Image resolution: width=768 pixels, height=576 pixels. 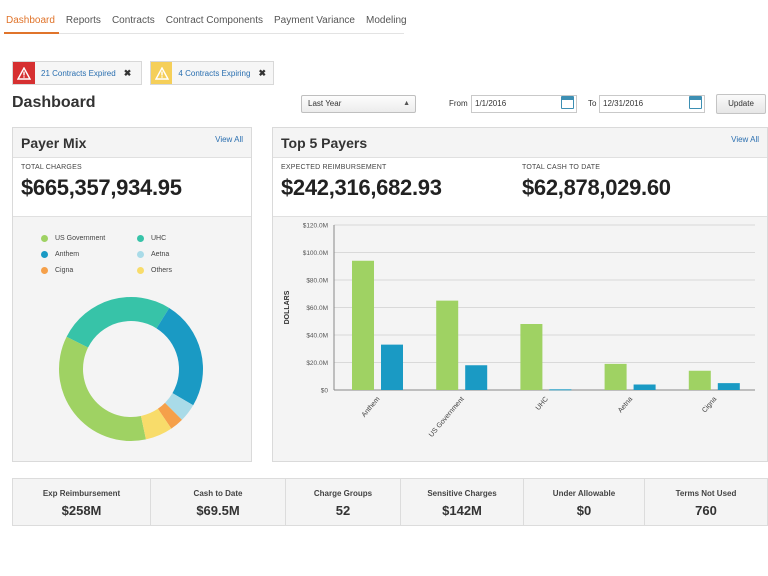 I want to click on legend-label: Cigna, so click(x=64, y=270).